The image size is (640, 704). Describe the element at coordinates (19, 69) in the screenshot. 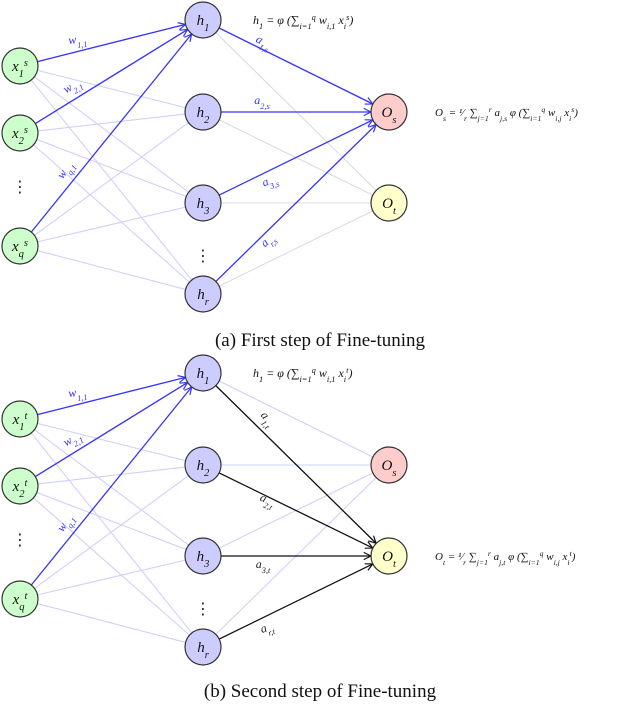

I see `node-label: x1s` at that location.